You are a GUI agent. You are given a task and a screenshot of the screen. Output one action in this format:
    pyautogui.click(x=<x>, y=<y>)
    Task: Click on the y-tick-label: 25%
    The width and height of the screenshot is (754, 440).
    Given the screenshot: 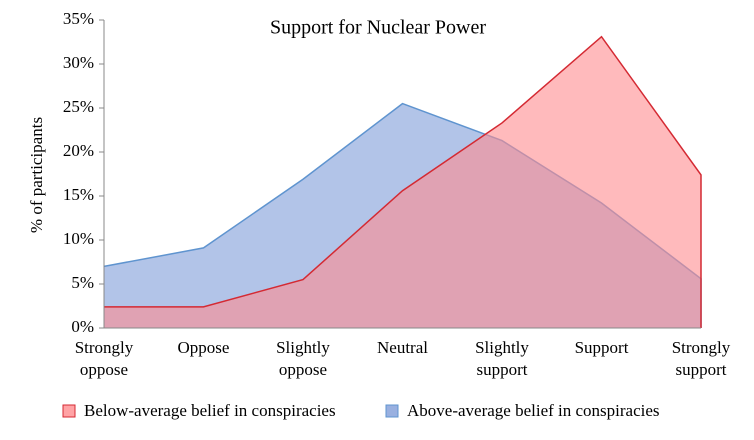 What is the action you would take?
    pyautogui.click(x=78, y=106)
    